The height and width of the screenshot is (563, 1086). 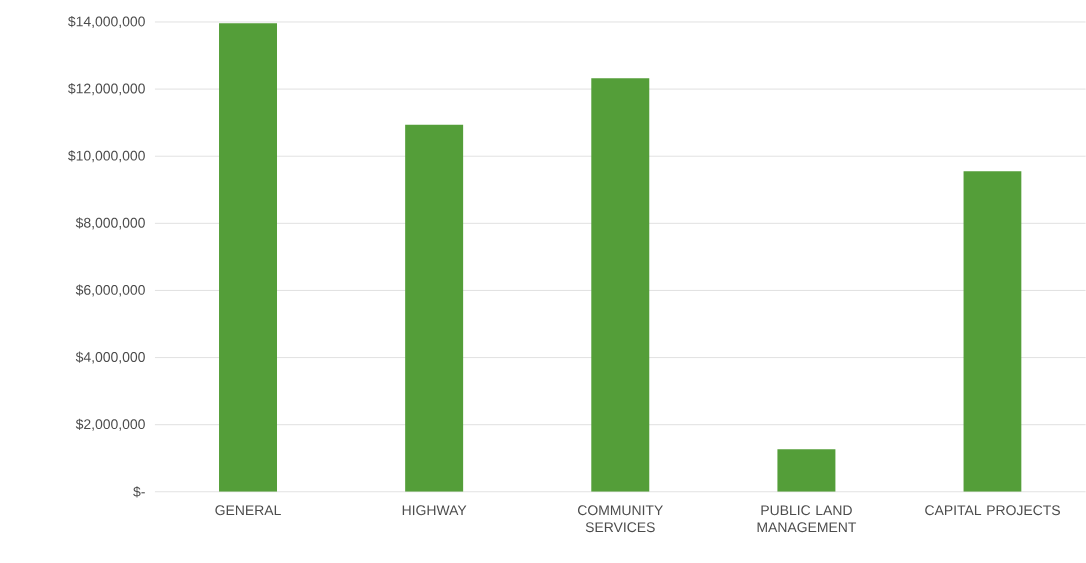 I want to click on x-tick-label: PUBLIC LAND MANAGEMENT, so click(x=807, y=519).